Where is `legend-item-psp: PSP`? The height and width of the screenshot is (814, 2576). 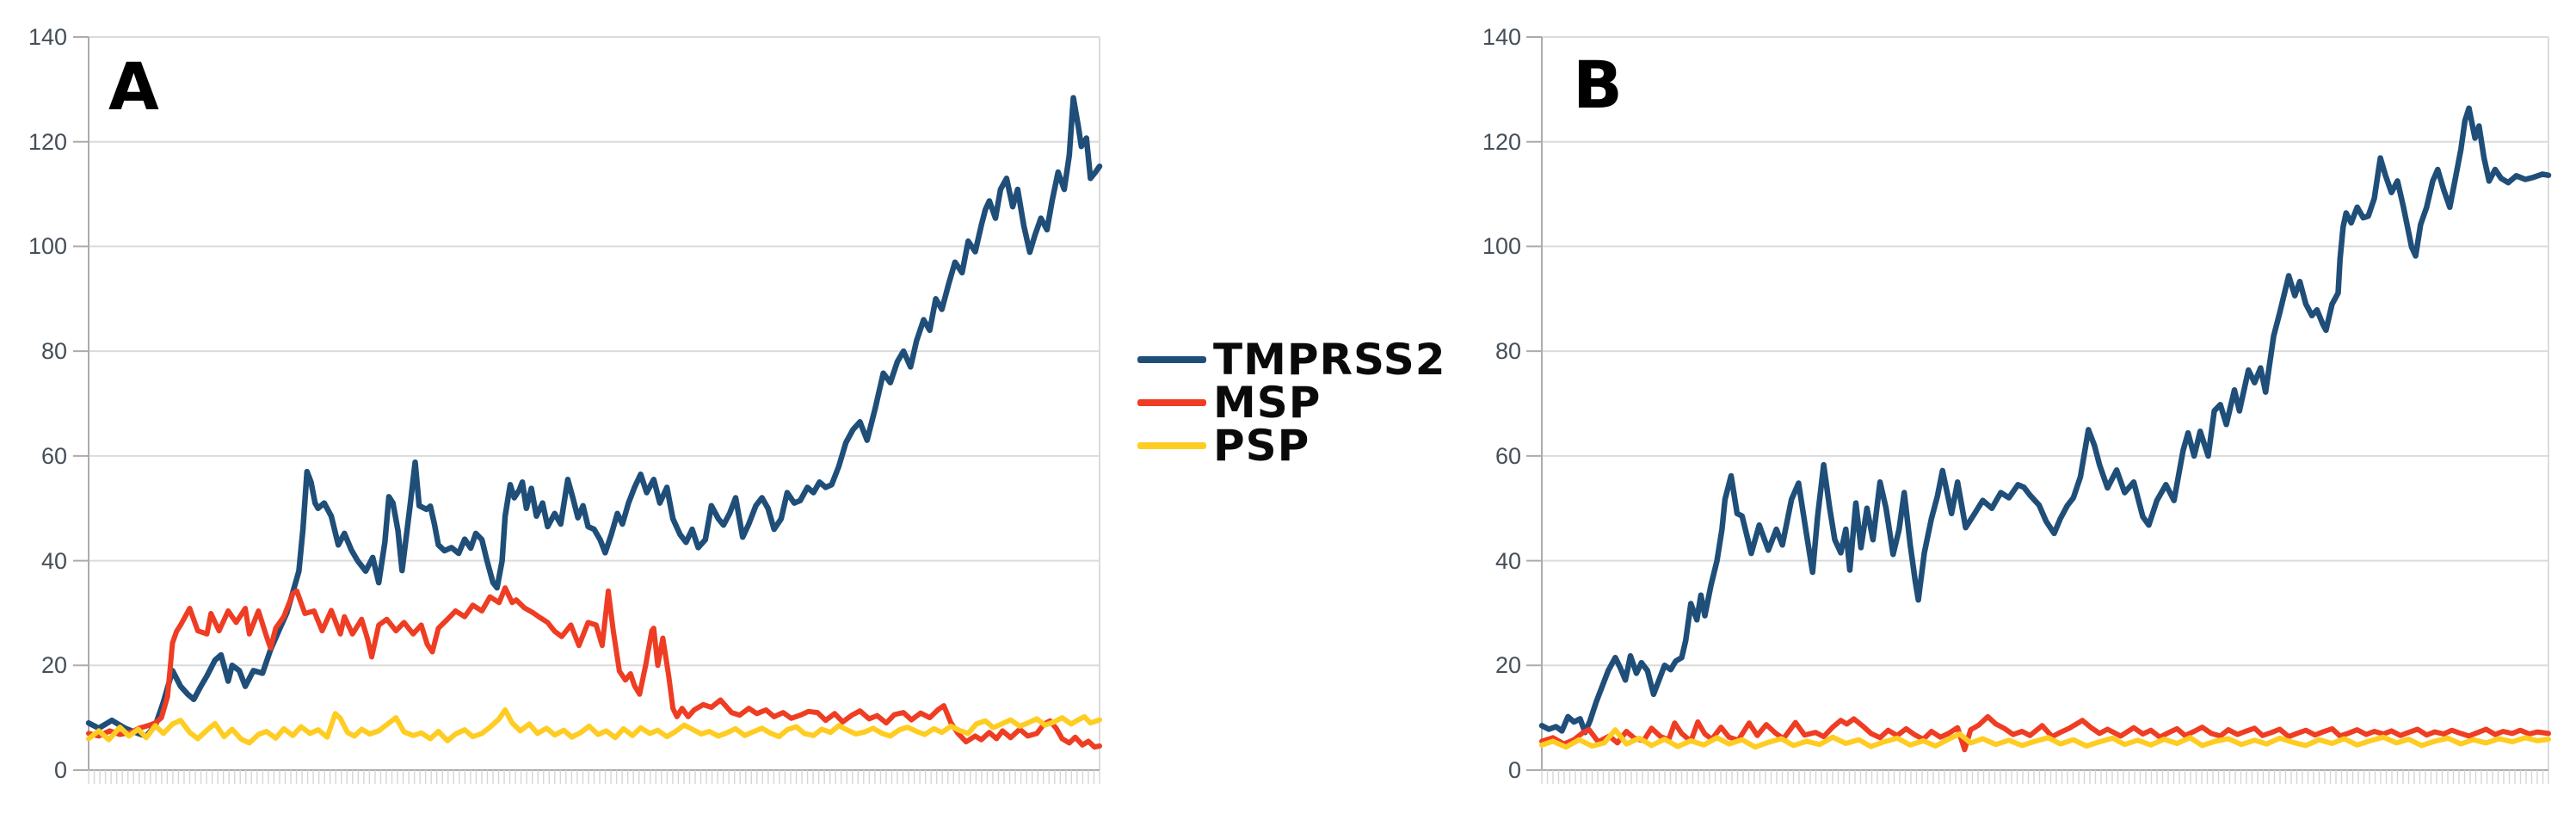 legend-item-psp: PSP is located at coordinates (1291, 446).